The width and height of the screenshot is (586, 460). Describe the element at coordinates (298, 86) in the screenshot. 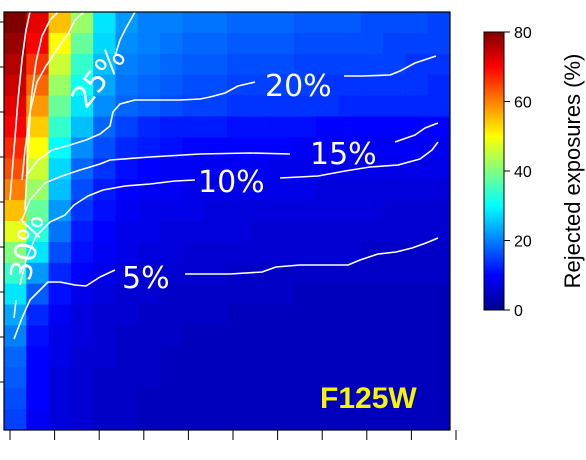

I see `contour-label-20: 20%` at that location.